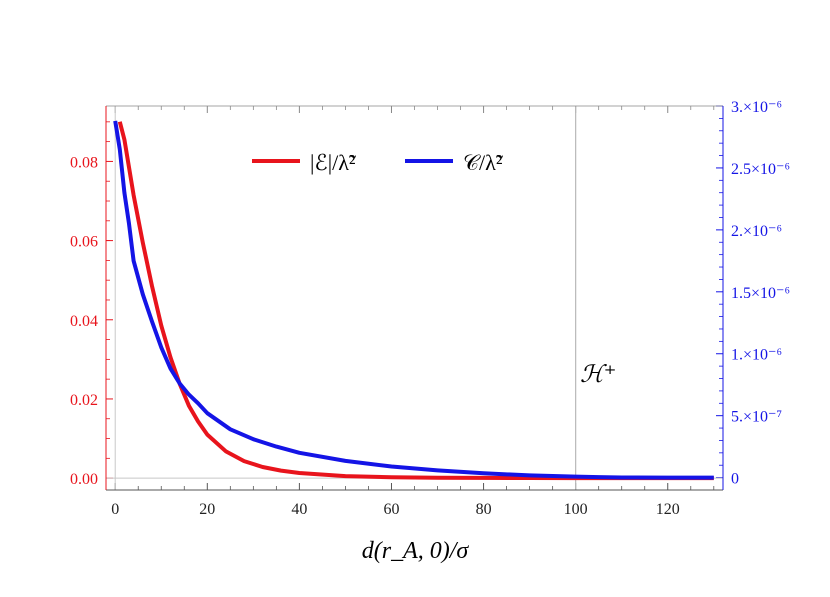  Describe the element at coordinates (735, 479) in the screenshot. I see `y-right-tick-label: 0` at that location.